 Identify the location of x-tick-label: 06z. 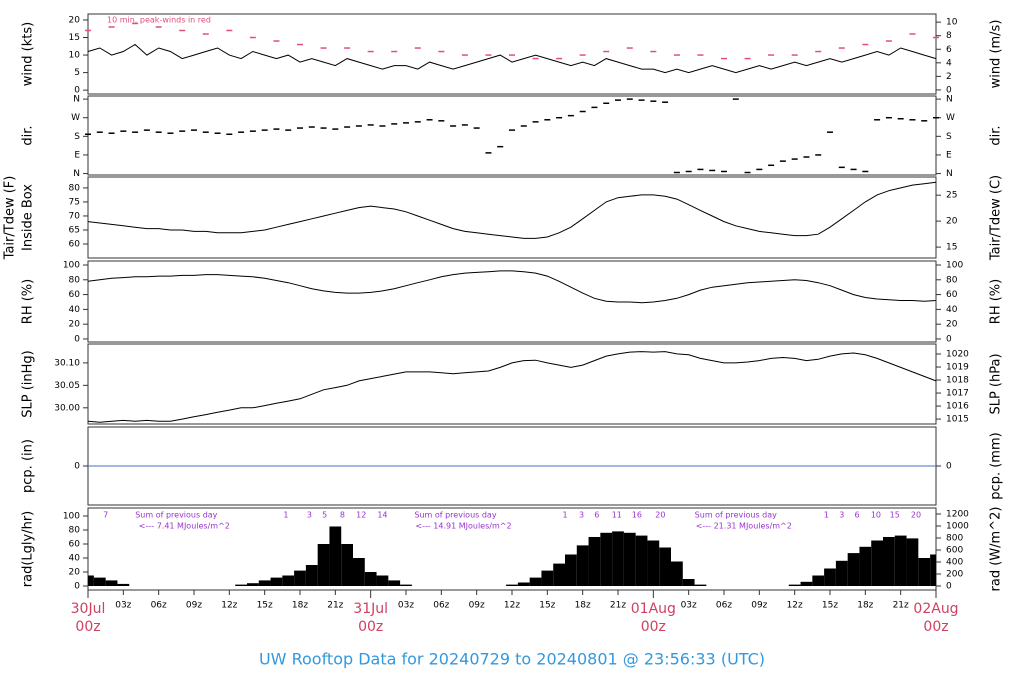
(724, 606).